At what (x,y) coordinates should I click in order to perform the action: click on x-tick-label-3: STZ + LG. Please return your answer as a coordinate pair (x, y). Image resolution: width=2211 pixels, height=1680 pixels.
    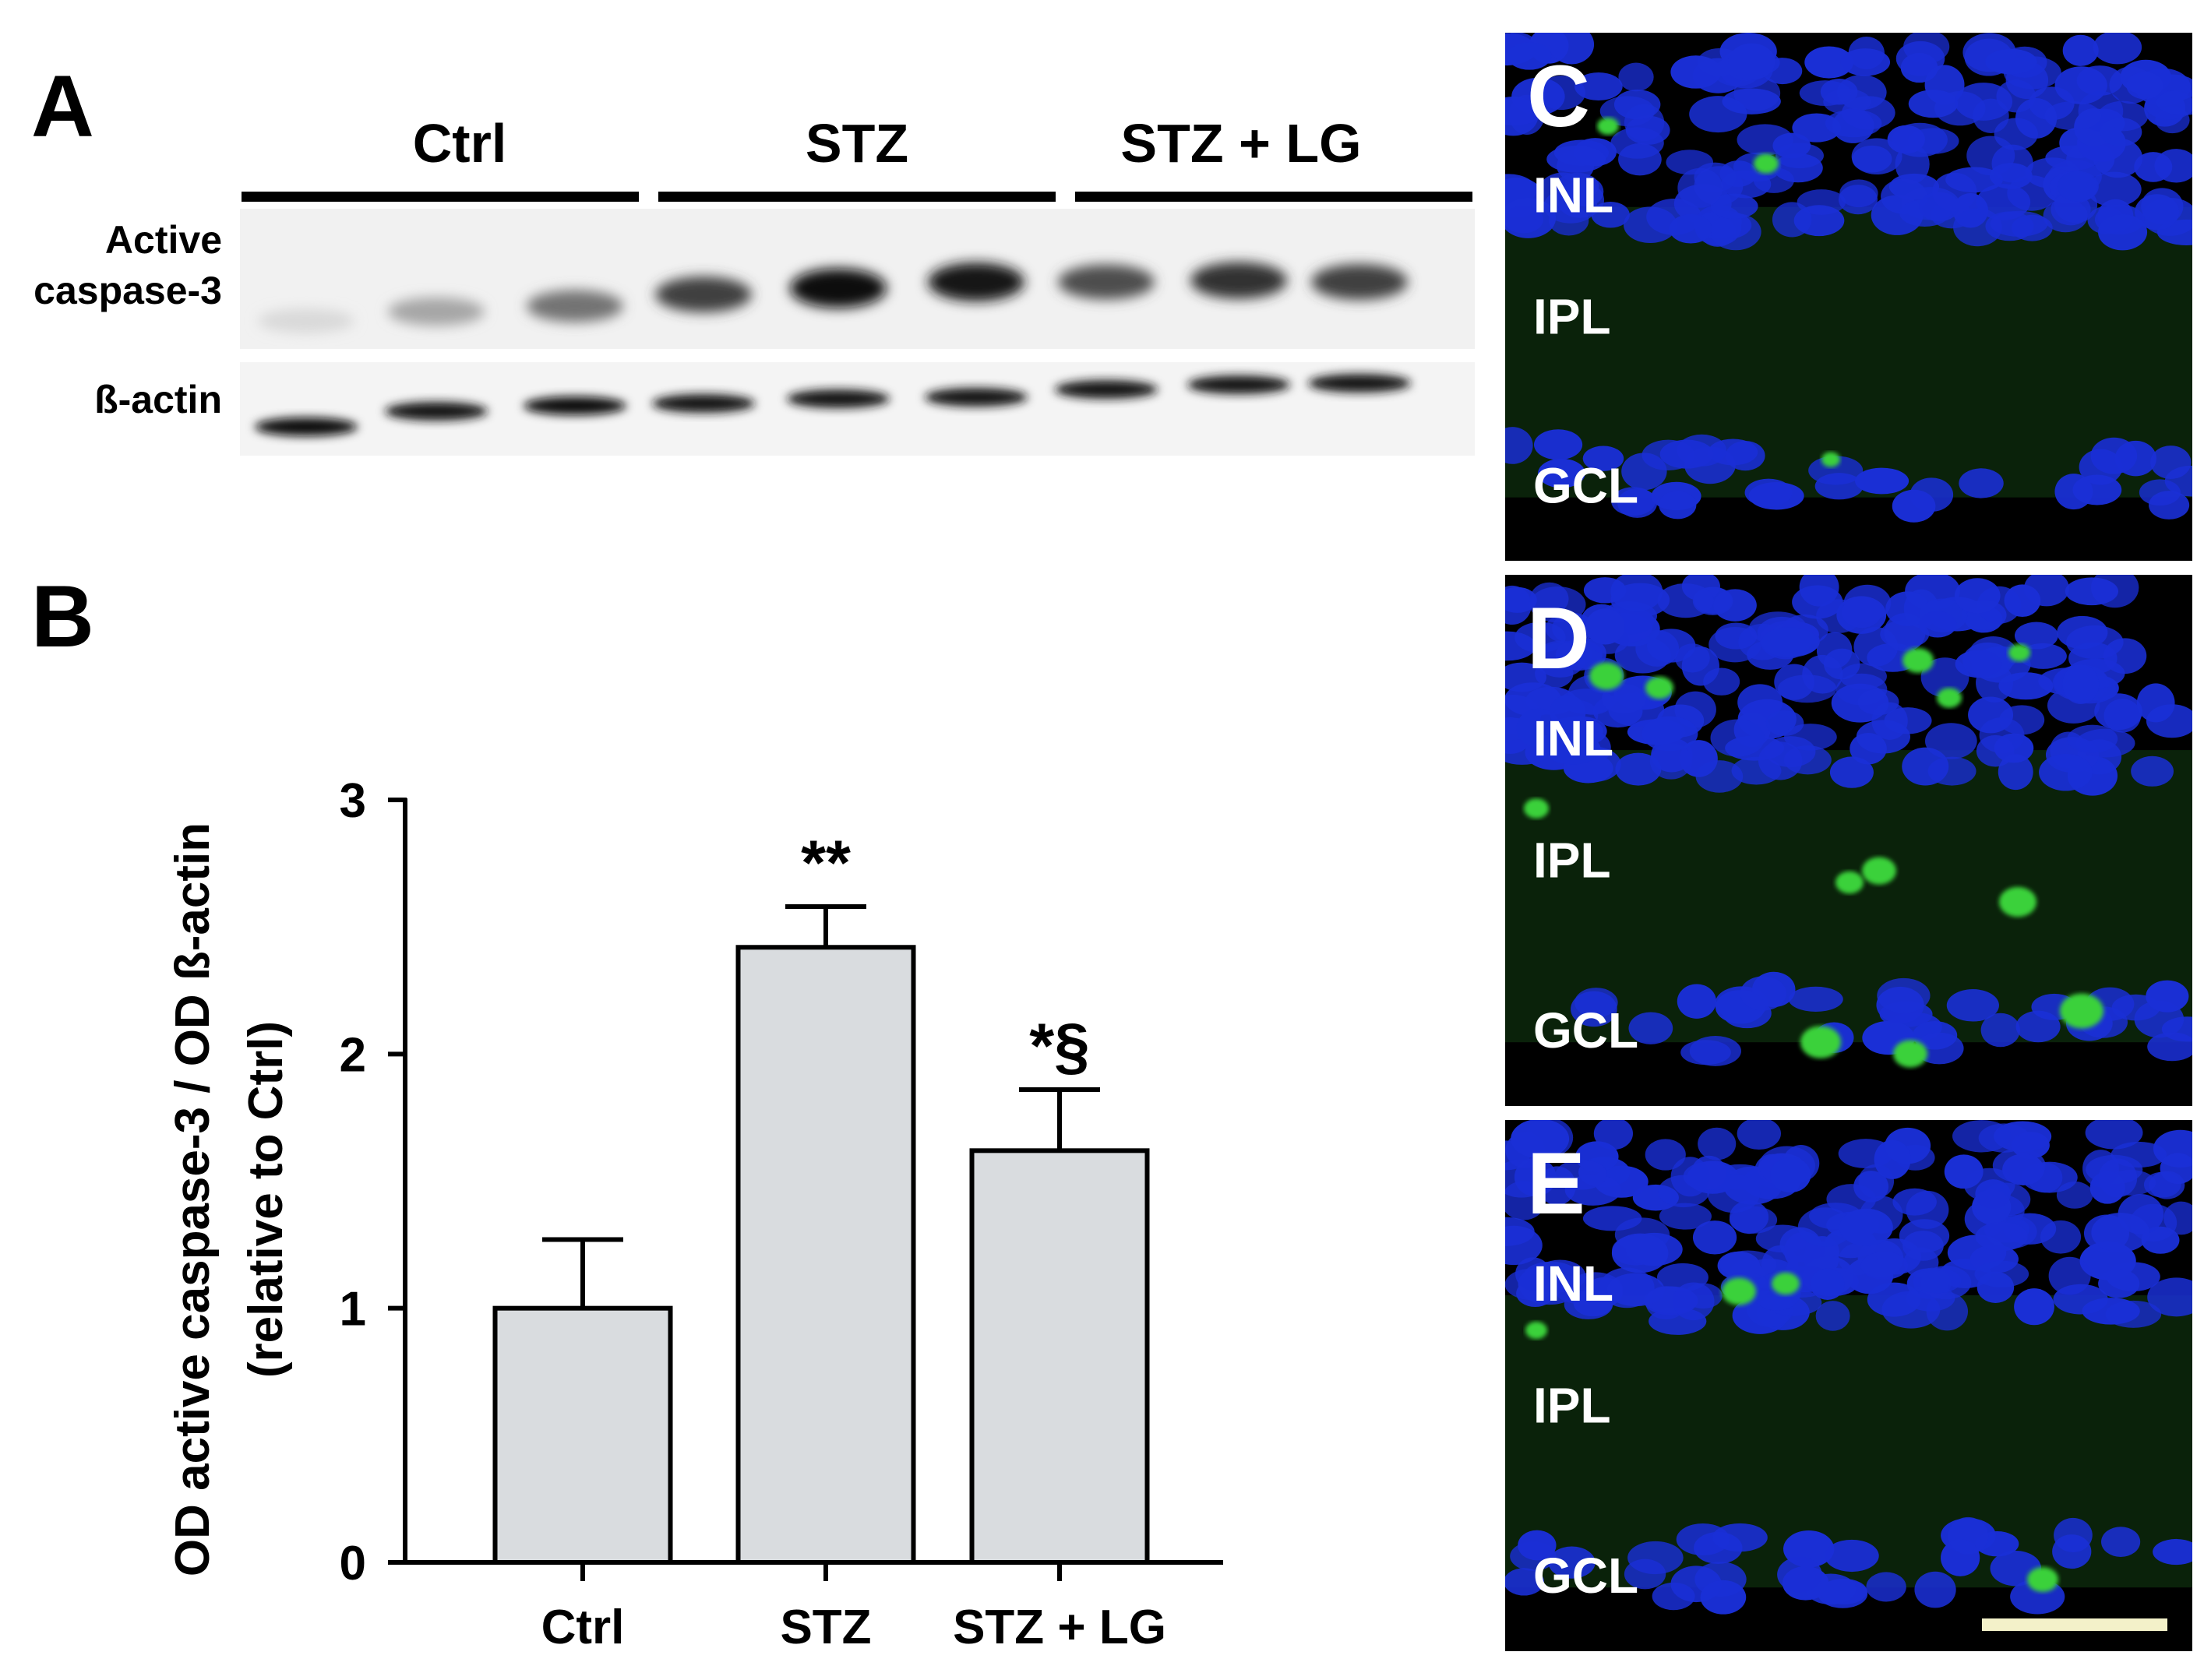
    Looking at the image, I should click on (1059, 1627).